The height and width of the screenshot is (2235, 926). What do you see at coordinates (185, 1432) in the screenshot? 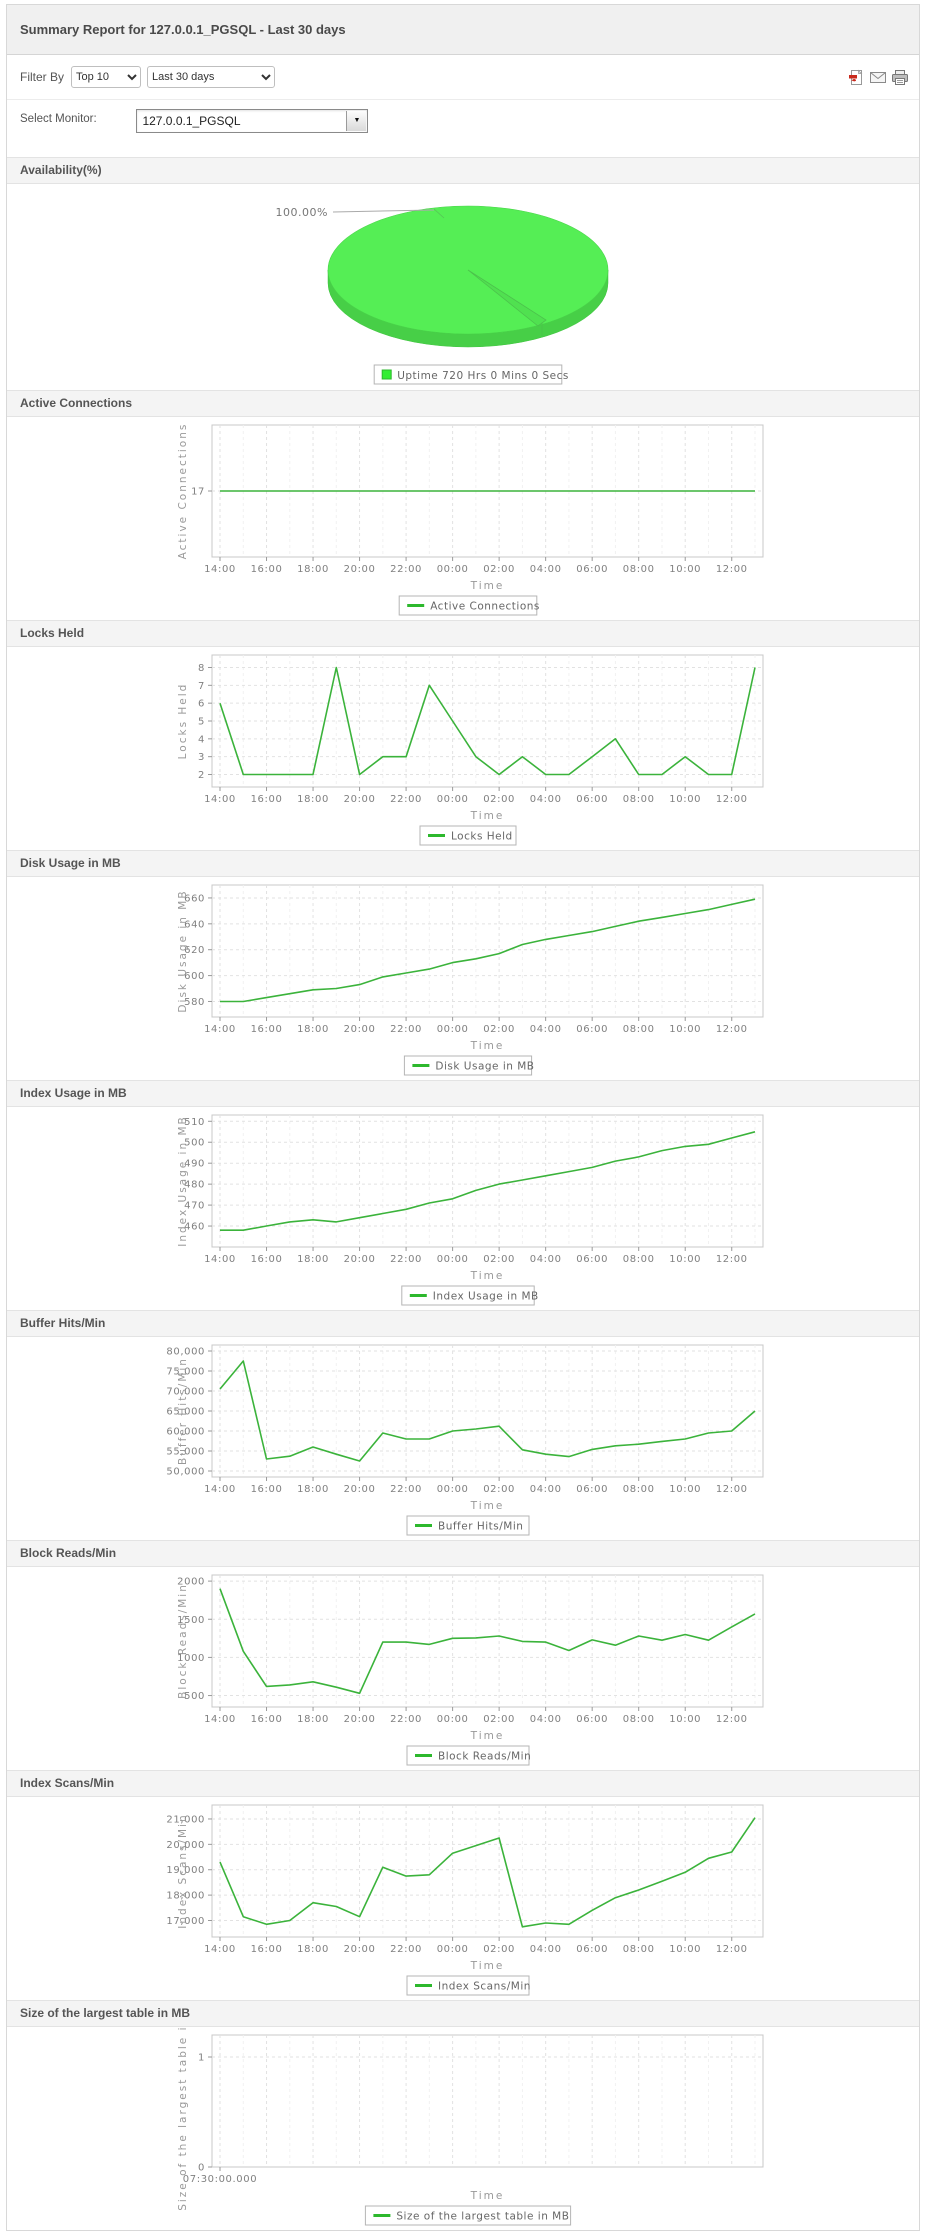
I see `y-tick-label: 60,000` at bounding box center [185, 1432].